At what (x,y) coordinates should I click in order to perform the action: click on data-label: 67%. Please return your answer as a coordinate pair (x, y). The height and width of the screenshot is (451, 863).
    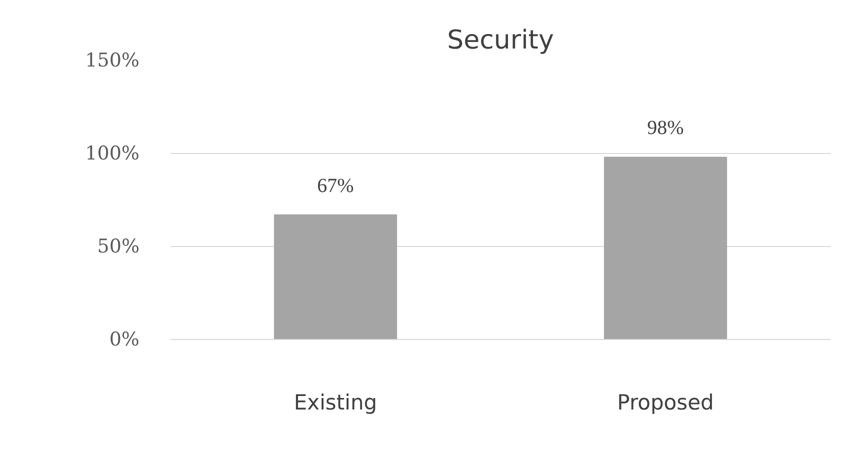
    Looking at the image, I should click on (335, 185).